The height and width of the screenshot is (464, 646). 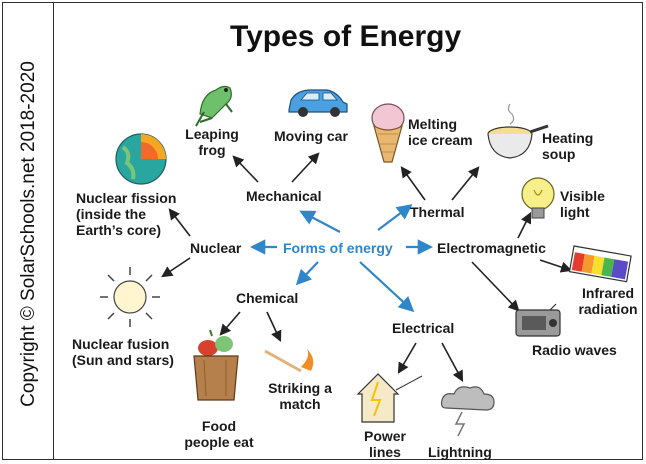 I want to click on category-thermal: Thermal, so click(x=437, y=212).